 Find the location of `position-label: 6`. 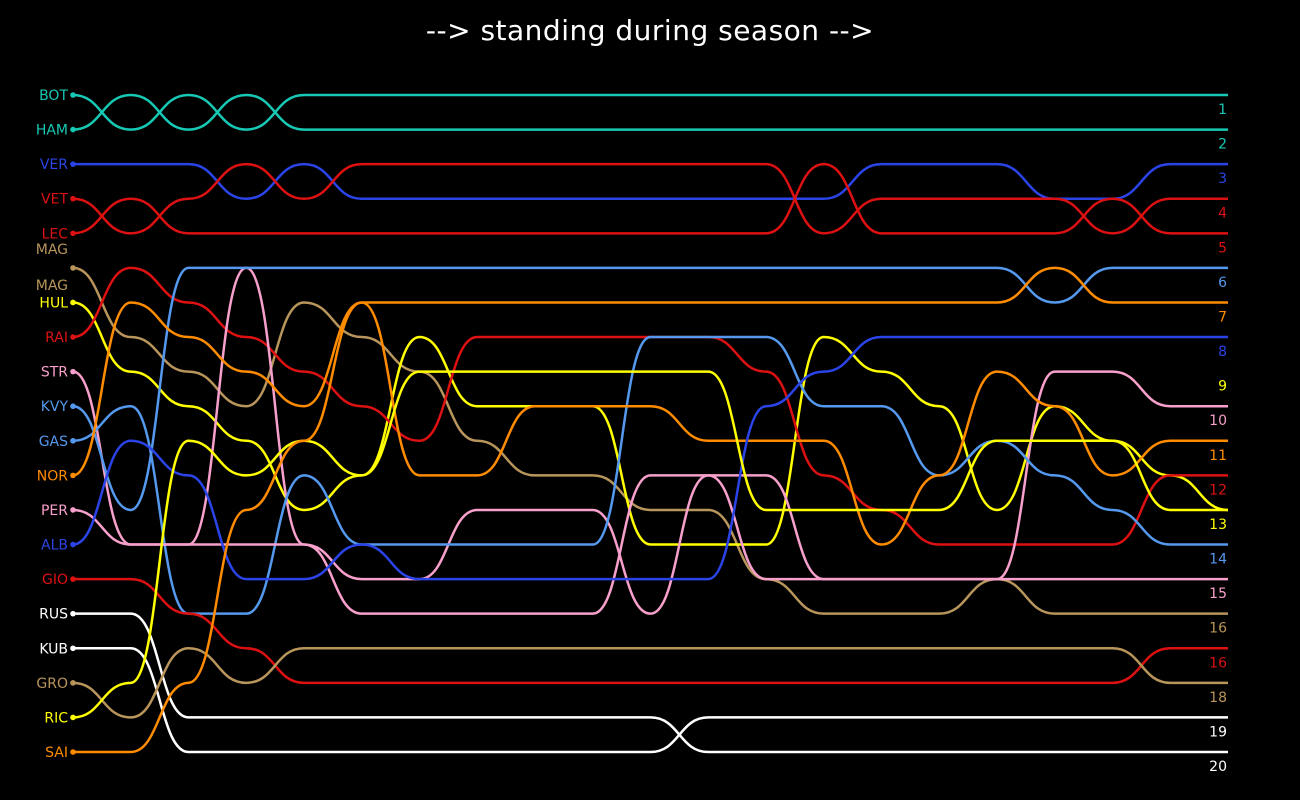

position-label: 6 is located at coordinates (1222, 283).